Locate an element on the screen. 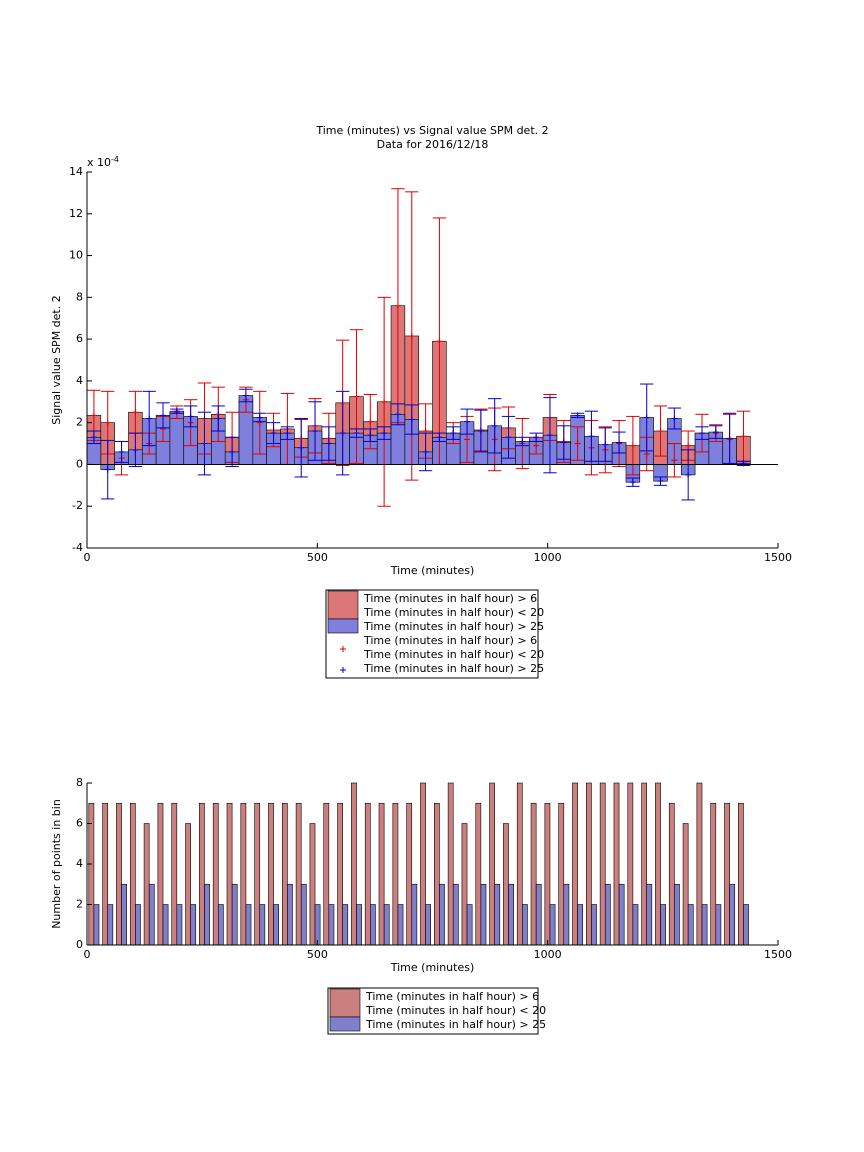 This screenshot has height=1152, width=864. y-tick-label: 4 is located at coordinates (79, 863).